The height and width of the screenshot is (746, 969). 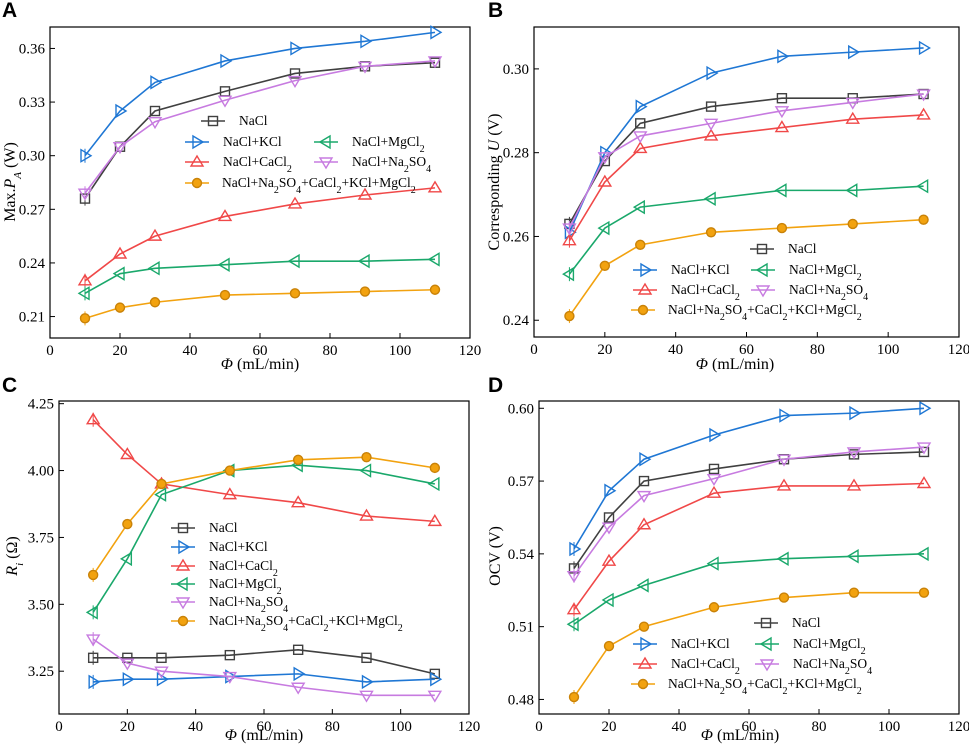 What do you see at coordinates (9, 385) in the screenshot?
I see `panel-c-letter: C` at bounding box center [9, 385].